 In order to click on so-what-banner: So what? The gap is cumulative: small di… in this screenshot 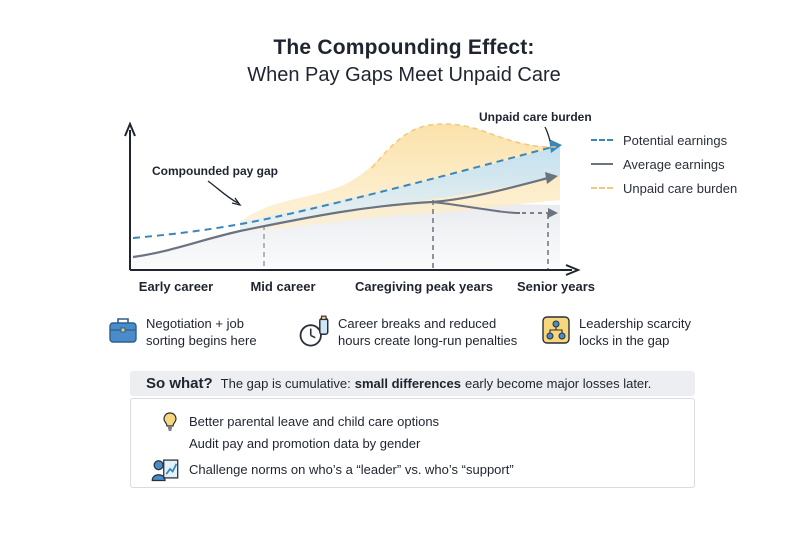, I will do `click(412, 383)`.